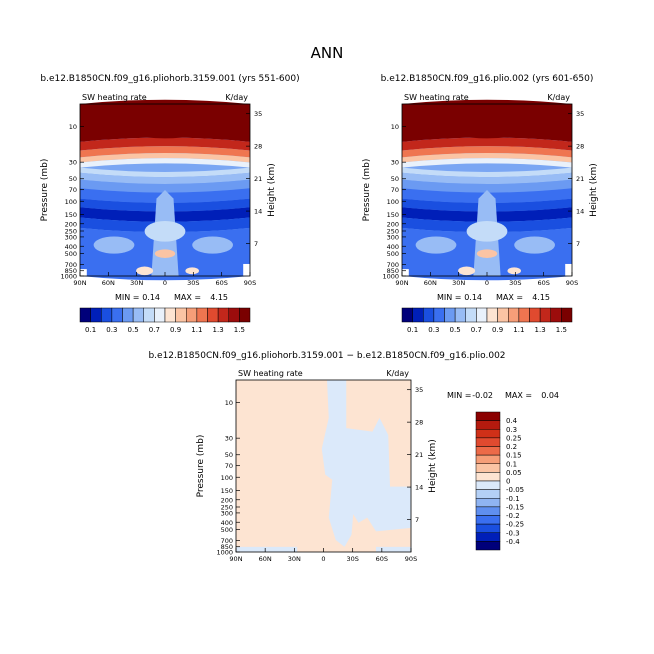 This screenshot has height=654, width=654. What do you see at coordinates (395, 179) in the screenshot?
I see `pressure-tick-label: 50` at bounding box center [395, 179].